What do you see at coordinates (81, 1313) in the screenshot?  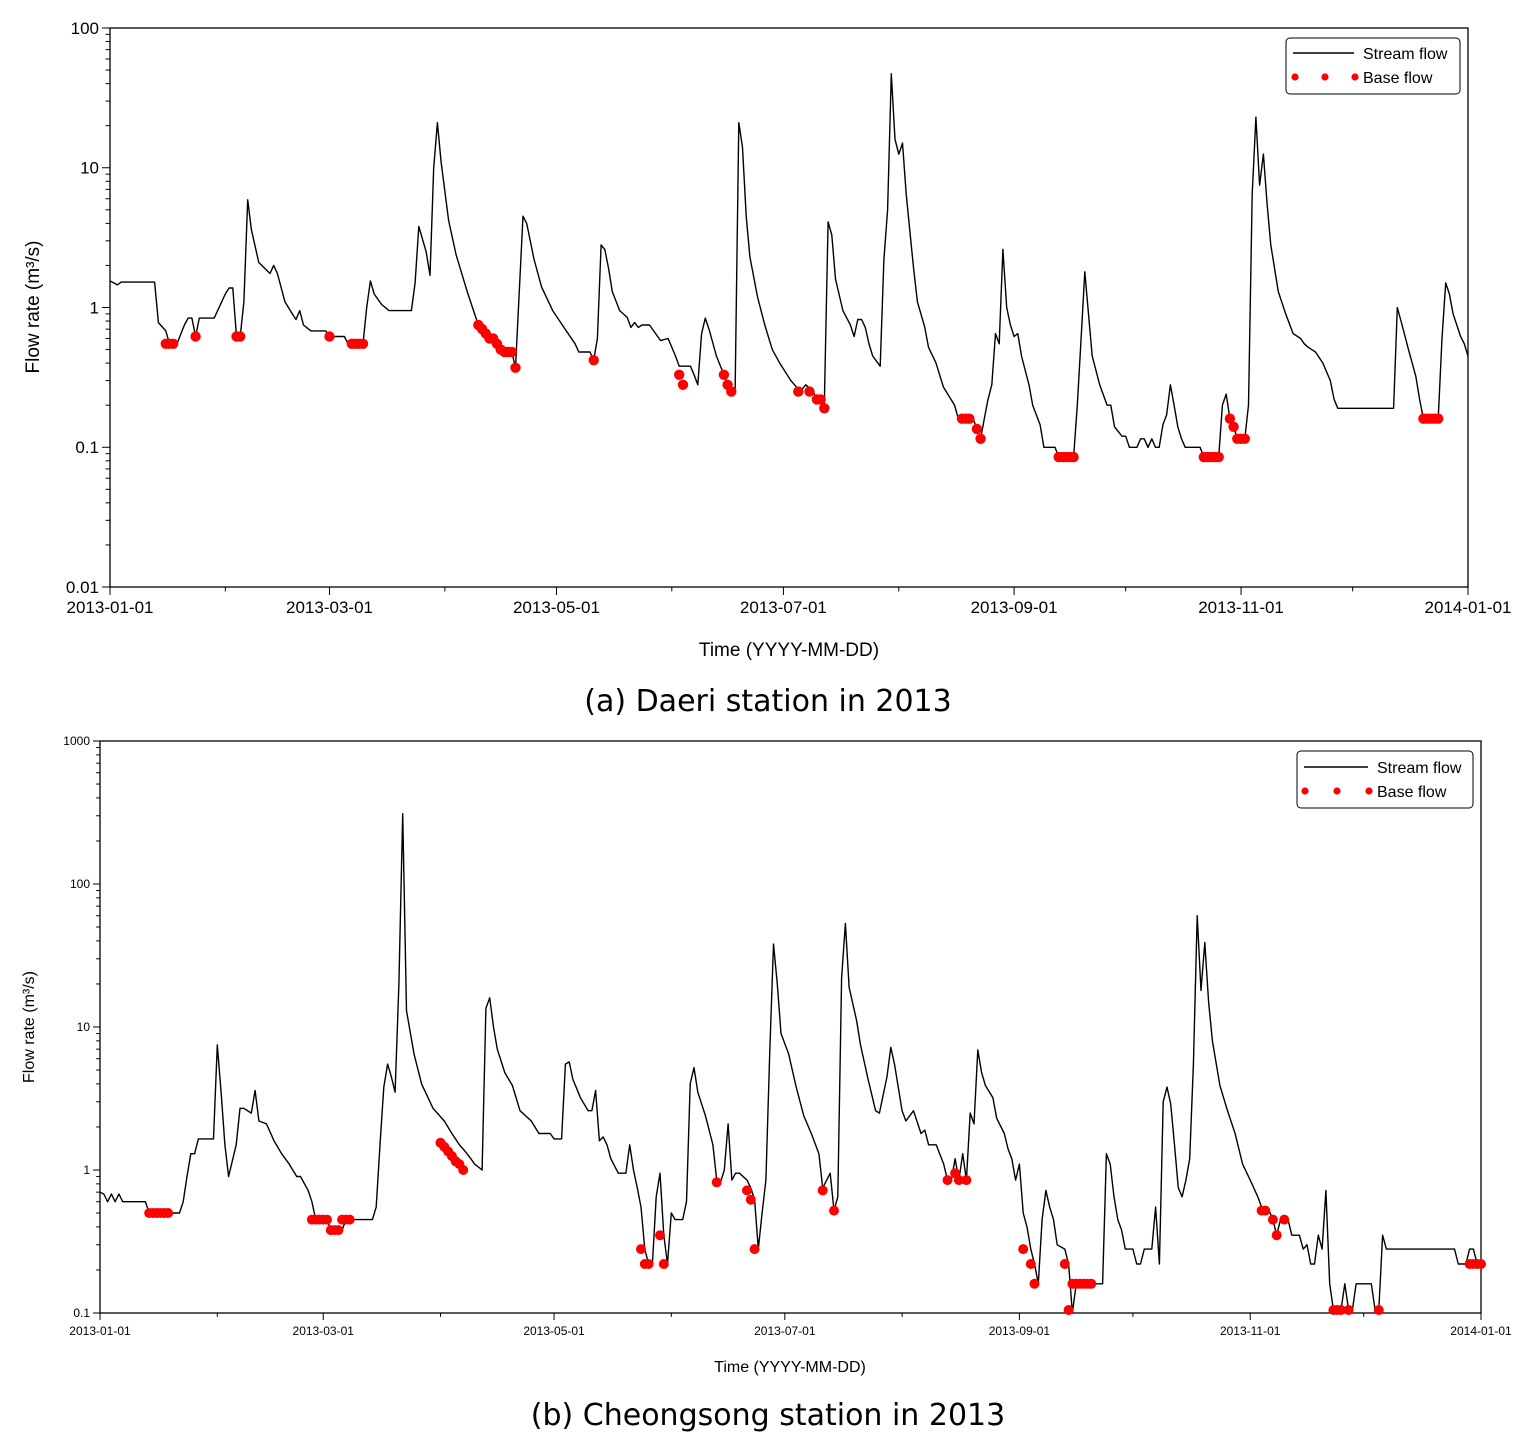 I see `chart-b-y-tick-label: 0.1` at bounding box center [81, 1313].